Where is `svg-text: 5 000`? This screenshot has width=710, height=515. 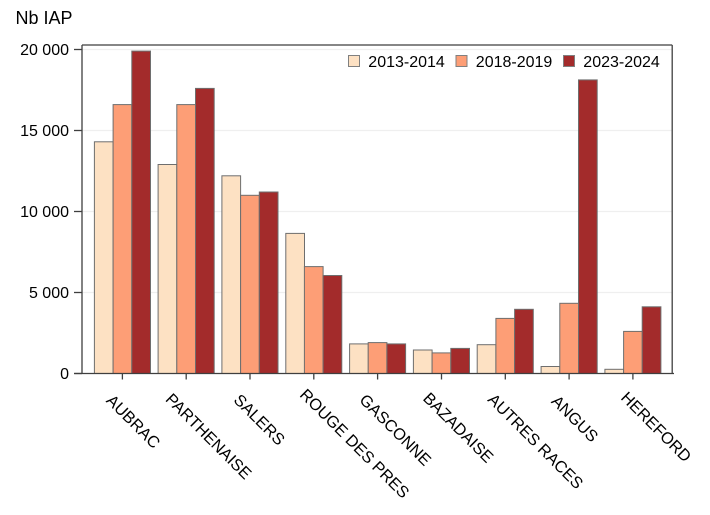 svg-text: 5 000 is located at coordinates (49, 293).